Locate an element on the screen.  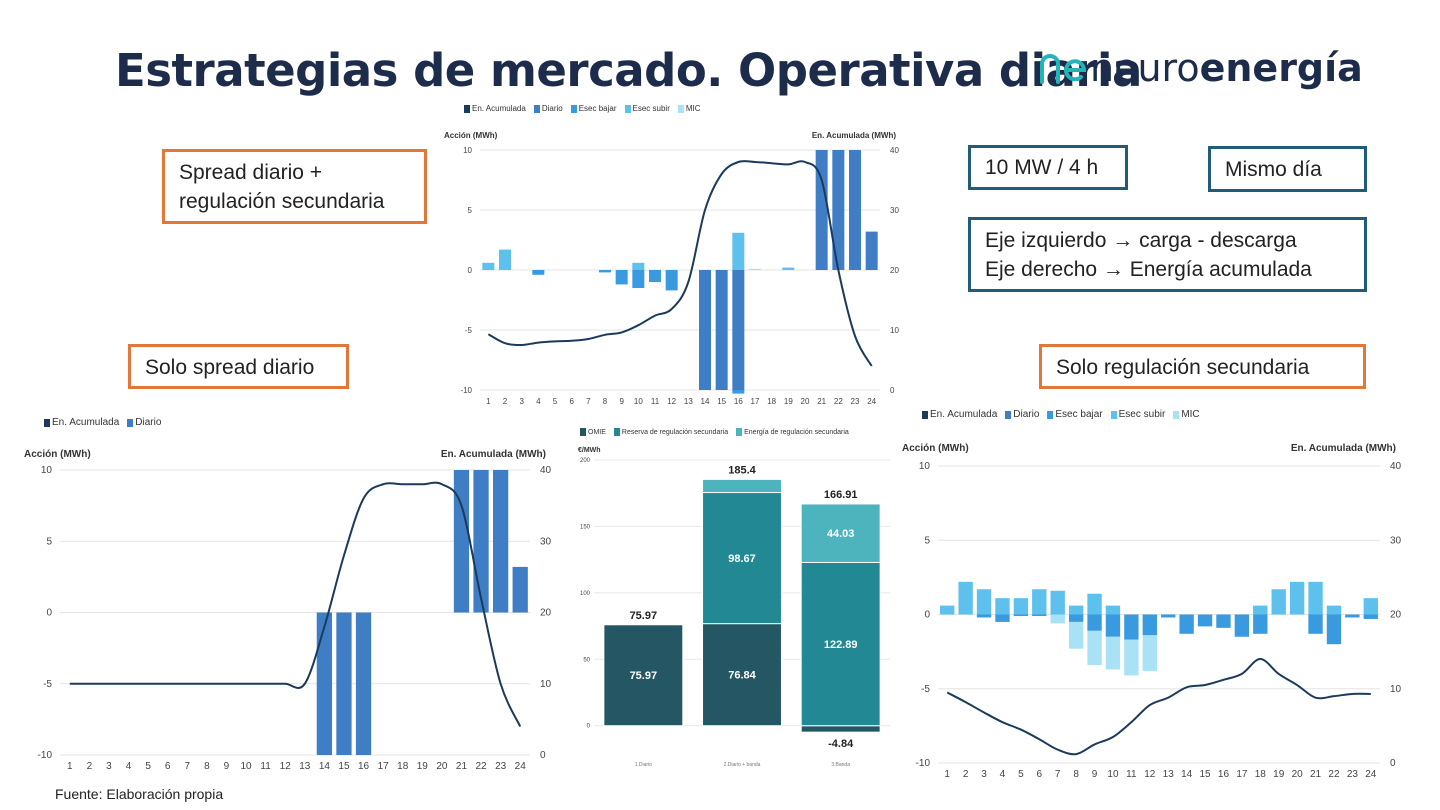
x-tick: 3 is located at coordinates (109, 766).